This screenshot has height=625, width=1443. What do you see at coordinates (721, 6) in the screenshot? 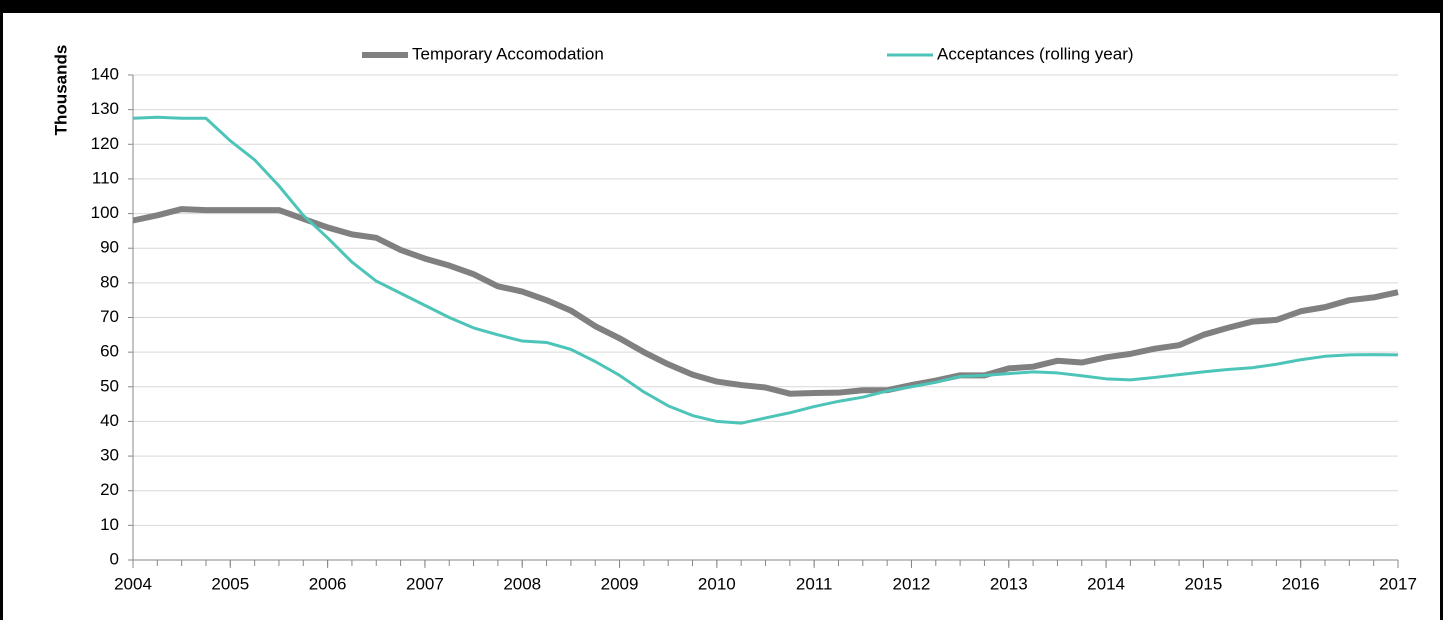
I see `header-bar` at bounding box center [721, 6].